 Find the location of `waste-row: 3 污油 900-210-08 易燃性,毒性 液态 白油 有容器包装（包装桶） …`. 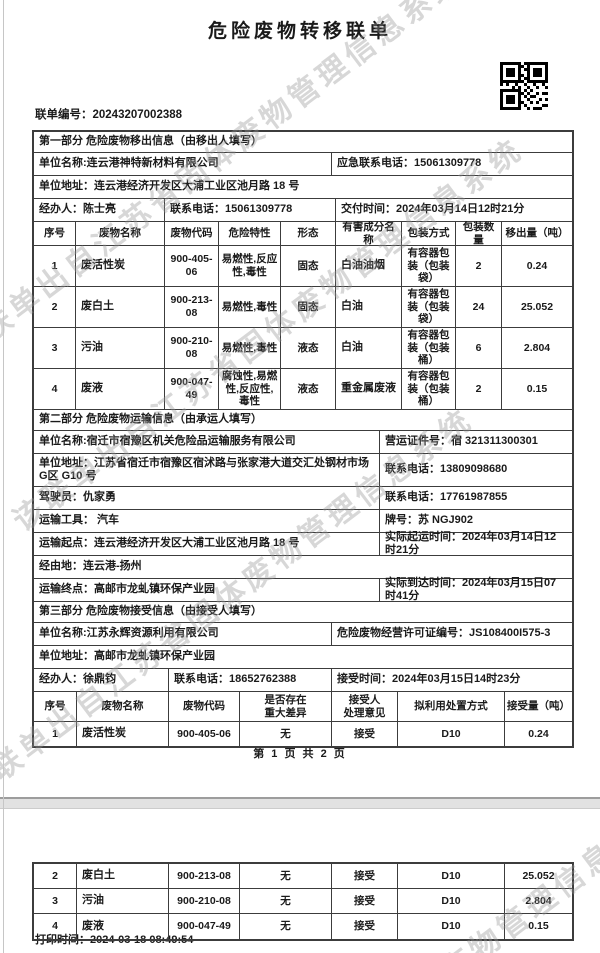

waste-row: 3 污油 900-210-08 易燃性,毒性 液态 白油 有容器包装（包装桶） … is located at coordinates (303, 348).